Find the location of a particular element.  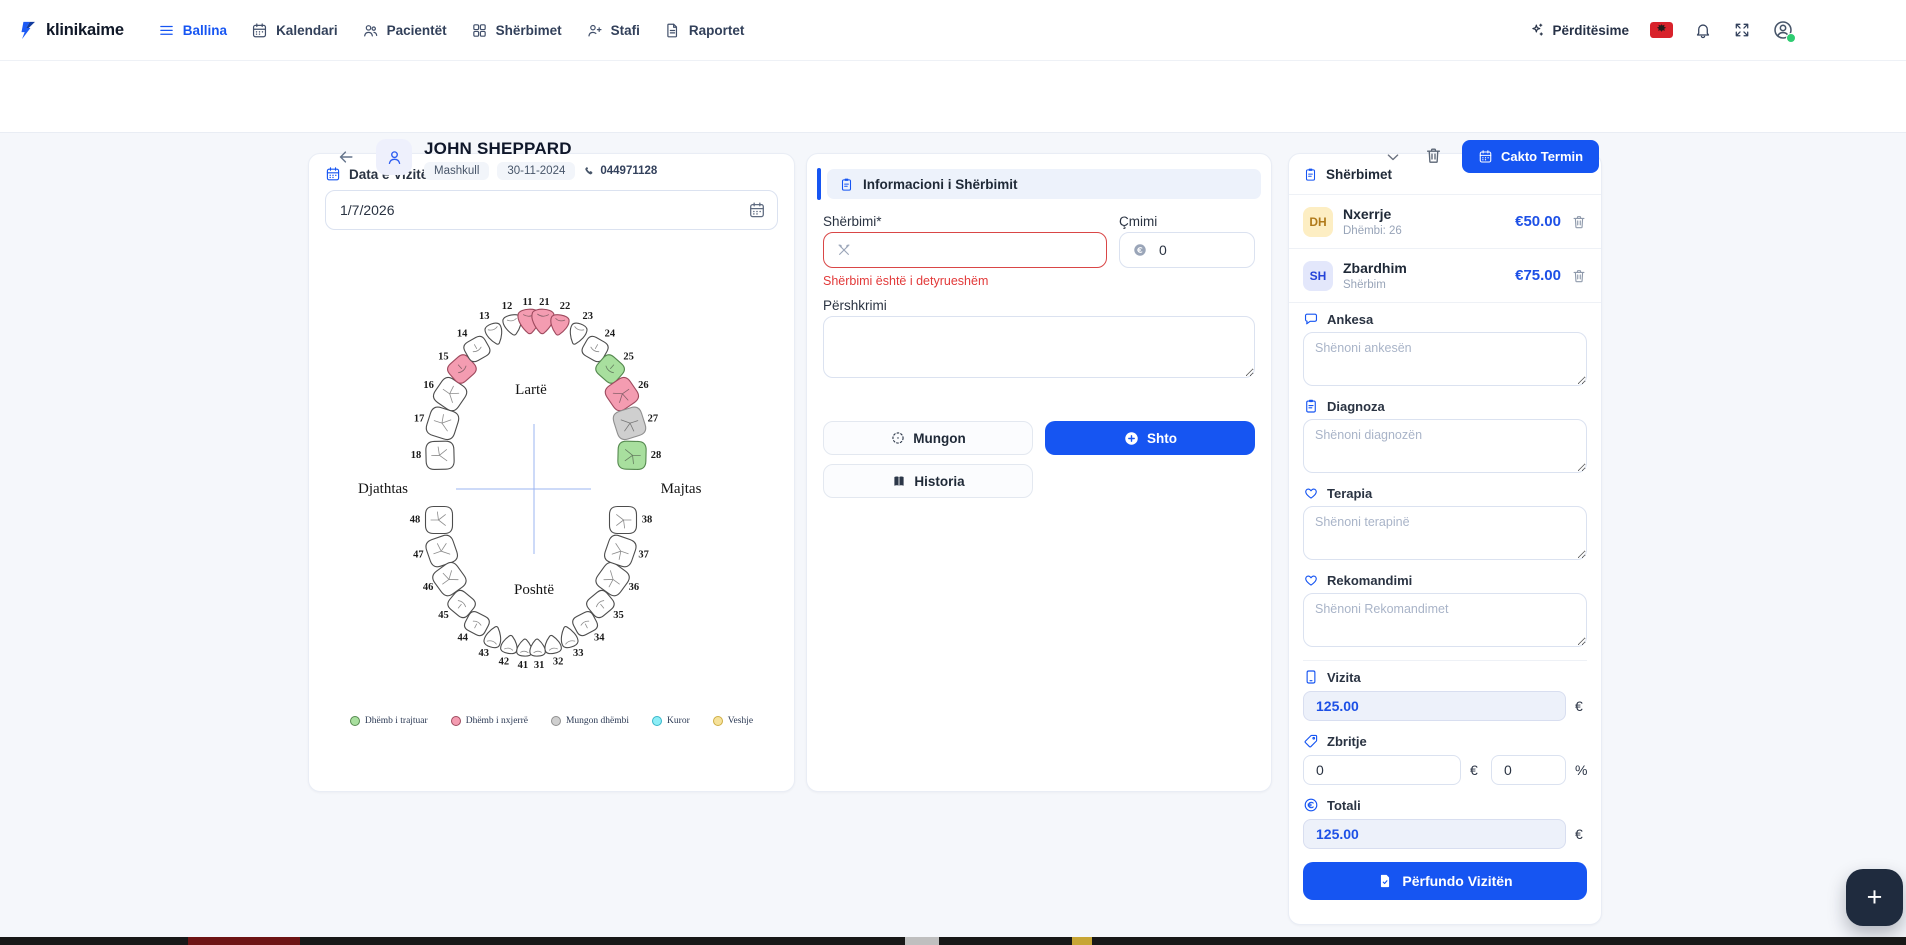

nav-item-pacientet: Pacientët is located at coordinates (404, 30).